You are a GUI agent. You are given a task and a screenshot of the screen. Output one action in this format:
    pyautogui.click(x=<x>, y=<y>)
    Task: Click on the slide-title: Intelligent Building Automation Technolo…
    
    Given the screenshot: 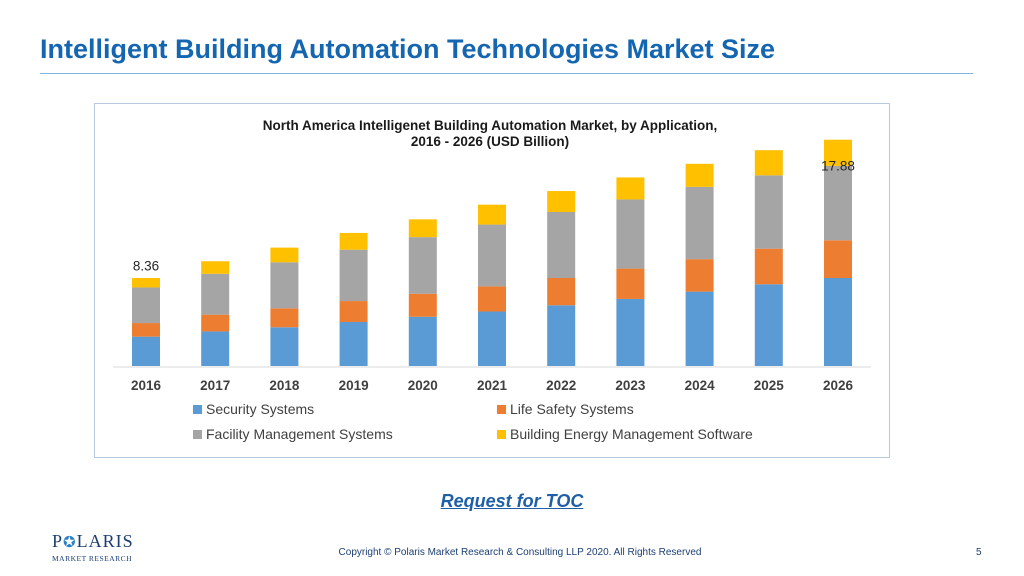 What is the action you would take?
    pyautogui.click(x=408, y=49)
    